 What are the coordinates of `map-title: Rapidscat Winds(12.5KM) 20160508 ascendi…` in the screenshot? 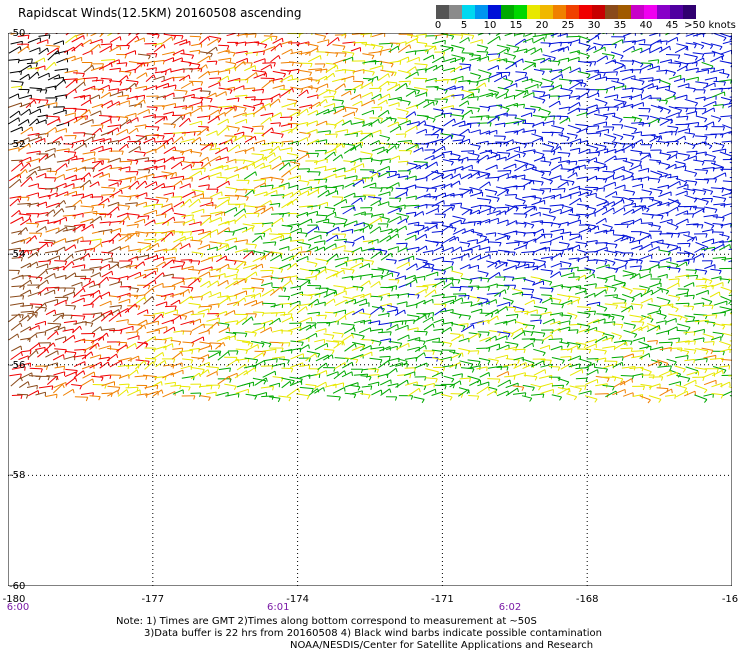 It's located at (160, 13).